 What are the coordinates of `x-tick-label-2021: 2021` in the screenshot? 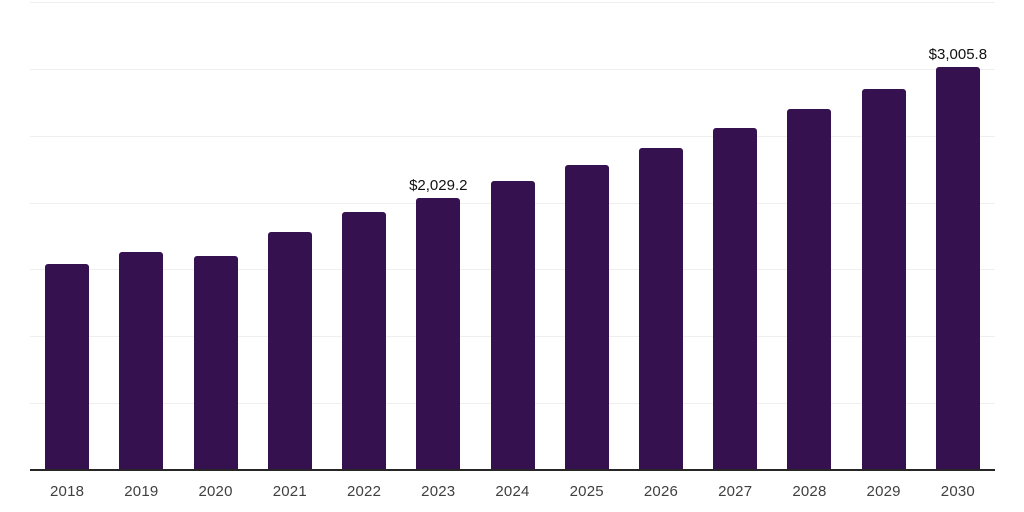 It's located at (289, 491).